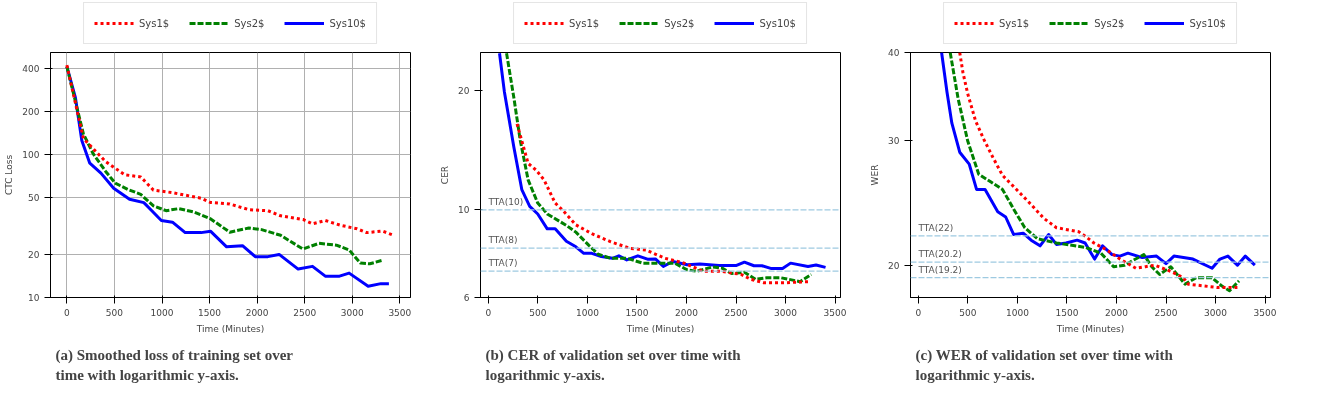 This screenshot has width=1338, height=412. Describe the element at coordinates (894, 141) in the screenshot. I see `y-tick-label: 30` at that location.